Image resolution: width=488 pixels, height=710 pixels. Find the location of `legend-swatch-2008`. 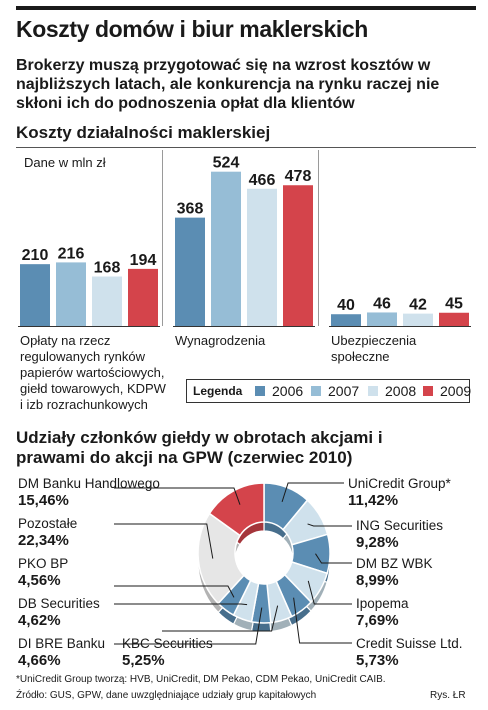

legend-swatch-2008 is located at coordinates (373, 391).